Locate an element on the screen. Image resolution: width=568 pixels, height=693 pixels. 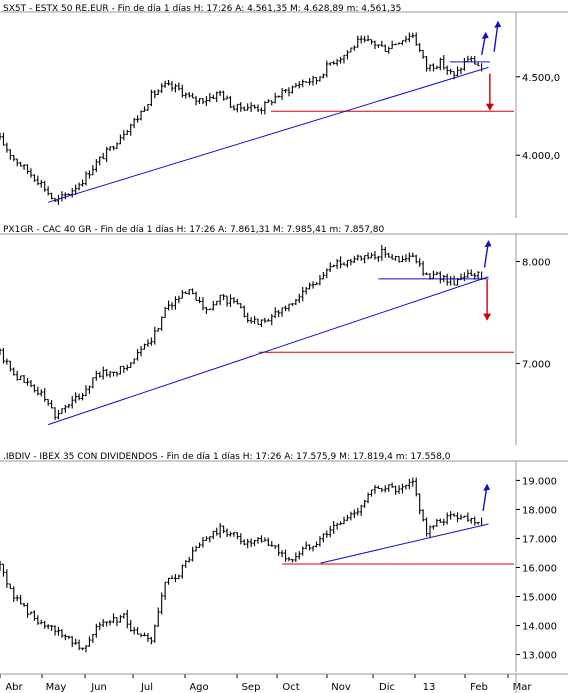
y-tick-label: 19.000 is located at coordinates (539, 481).